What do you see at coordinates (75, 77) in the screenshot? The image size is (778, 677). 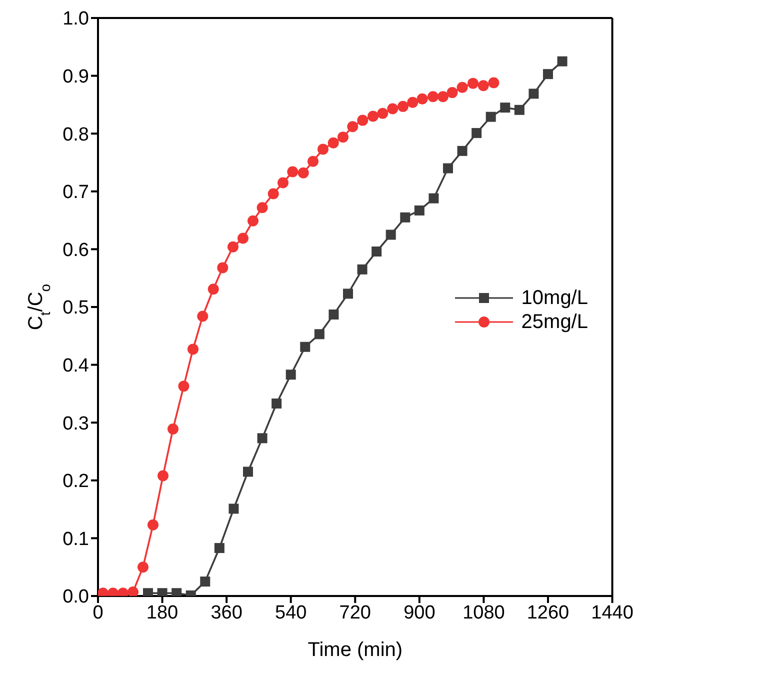 I see `y-tick-label: 0.9` at bounding box center [75, 77].